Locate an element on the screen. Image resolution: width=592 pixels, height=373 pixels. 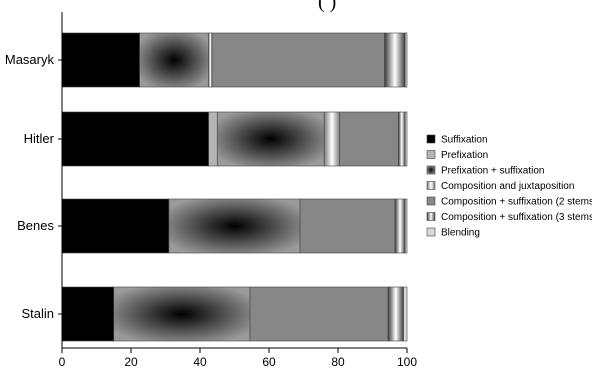
x-tick-label: 80 is located at coordinates (338, 362).